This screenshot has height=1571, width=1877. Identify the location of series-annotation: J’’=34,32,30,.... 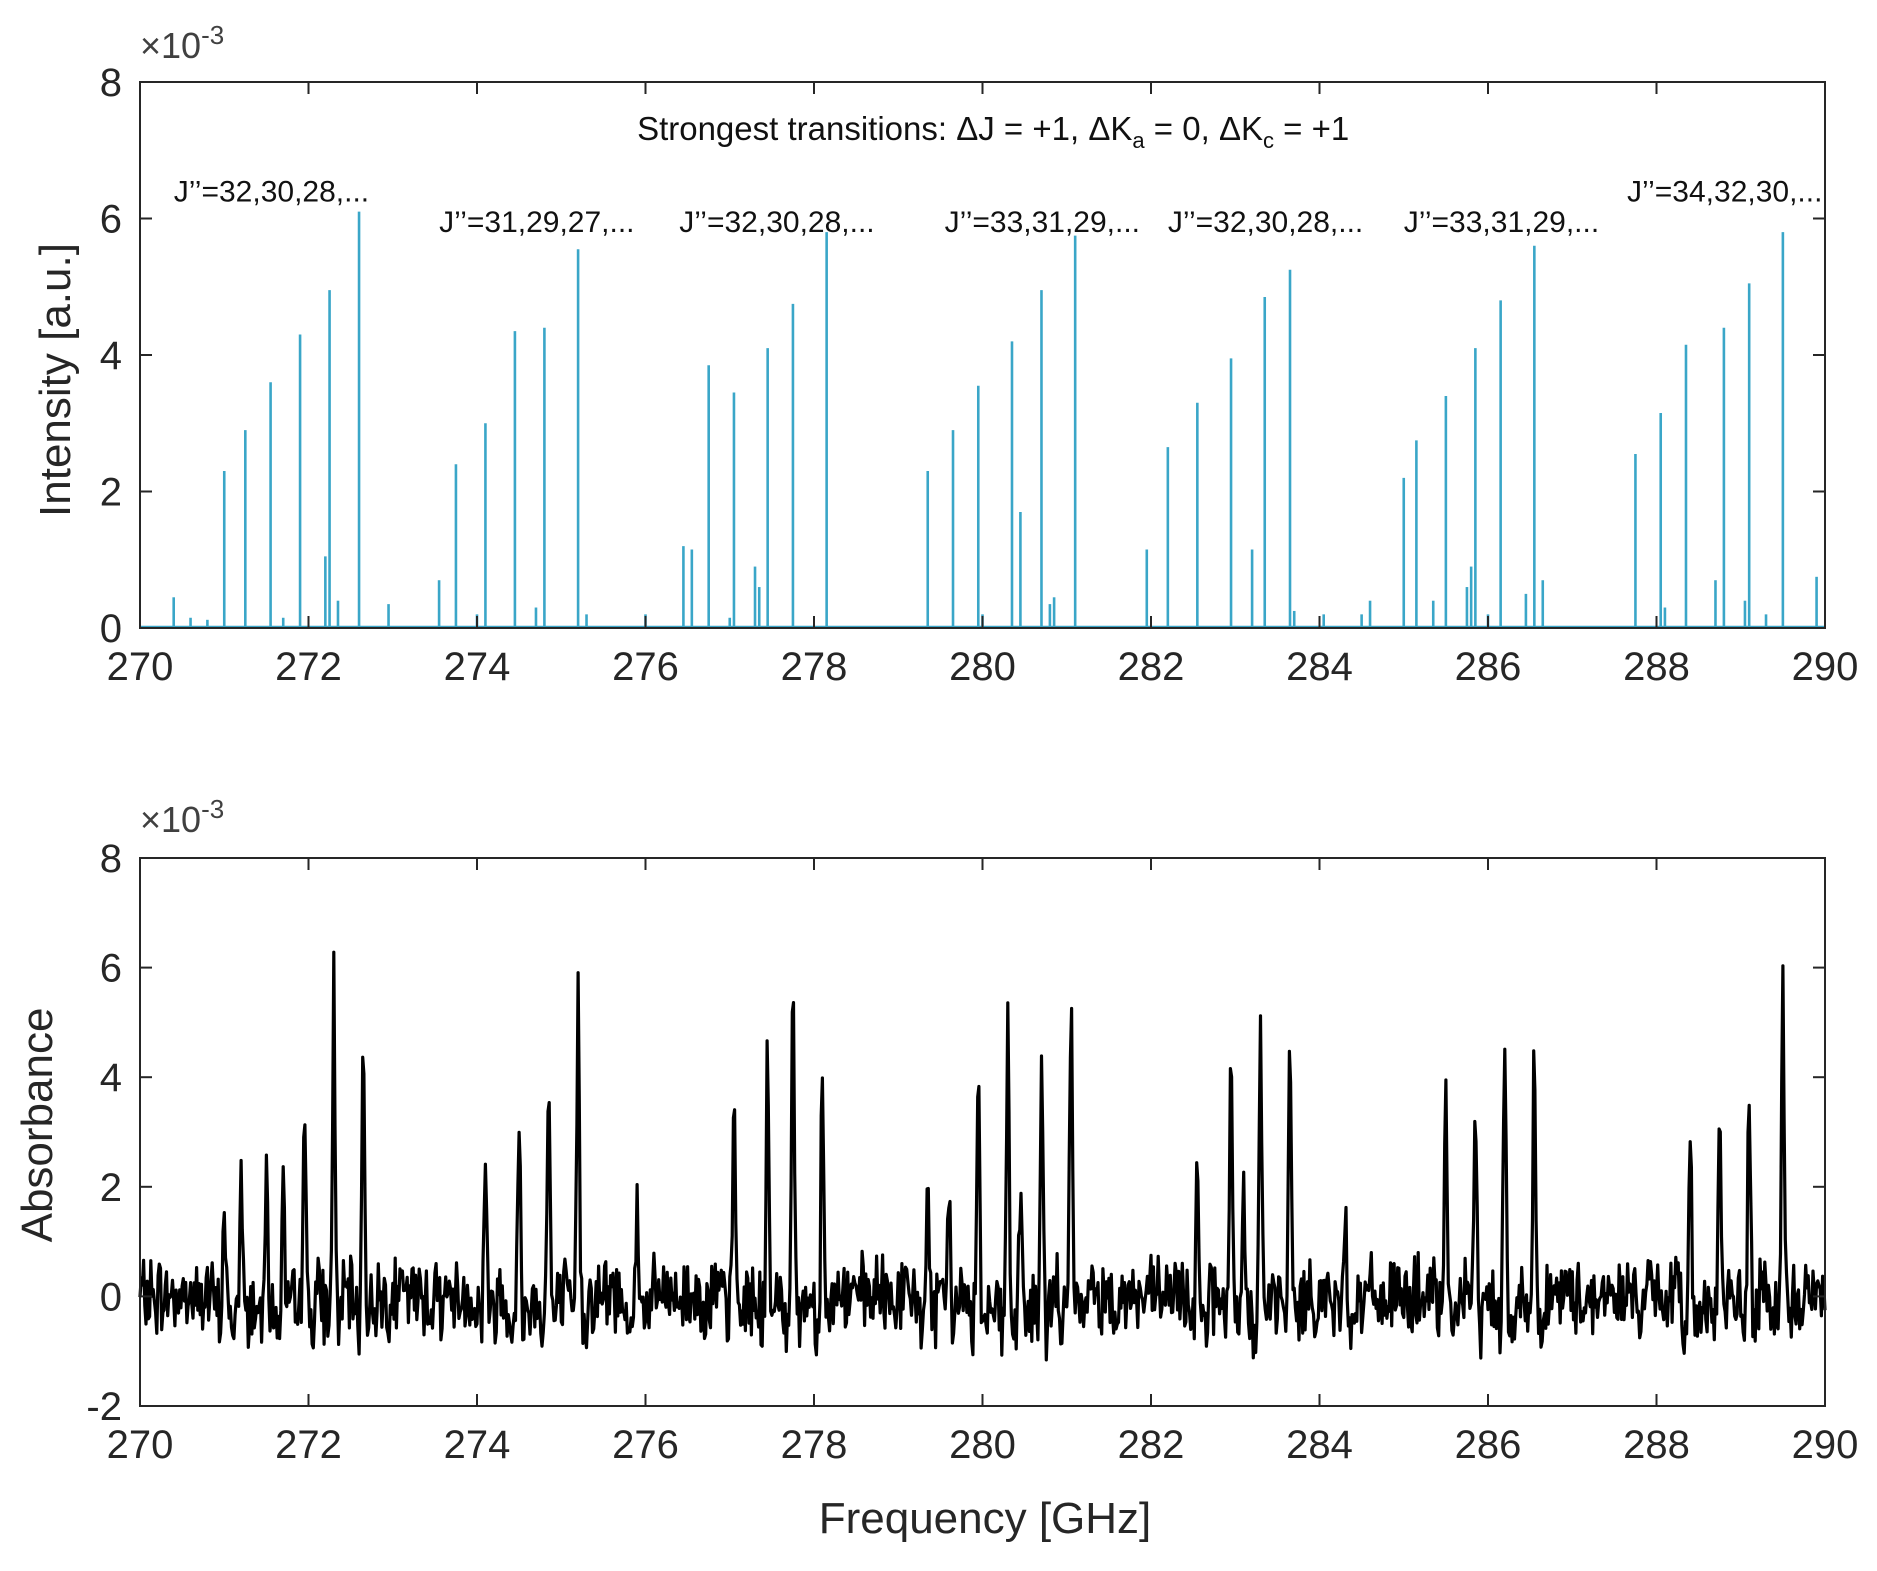
(1724, 191).